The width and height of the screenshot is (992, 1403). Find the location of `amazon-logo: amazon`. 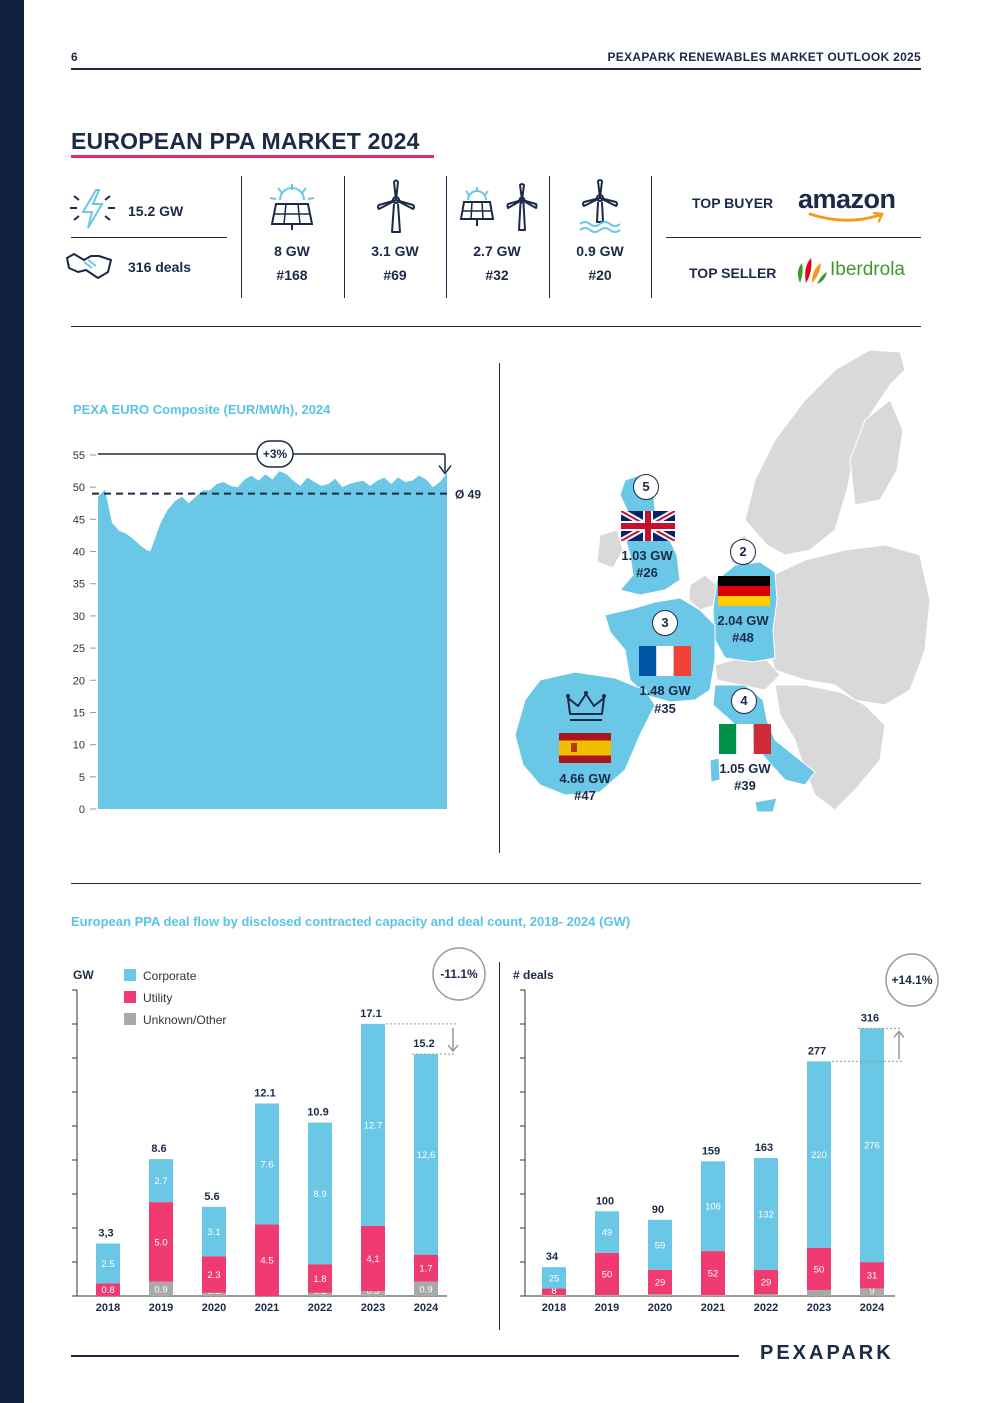

amazon-logo: amazon is located at coordinates (847, 203).